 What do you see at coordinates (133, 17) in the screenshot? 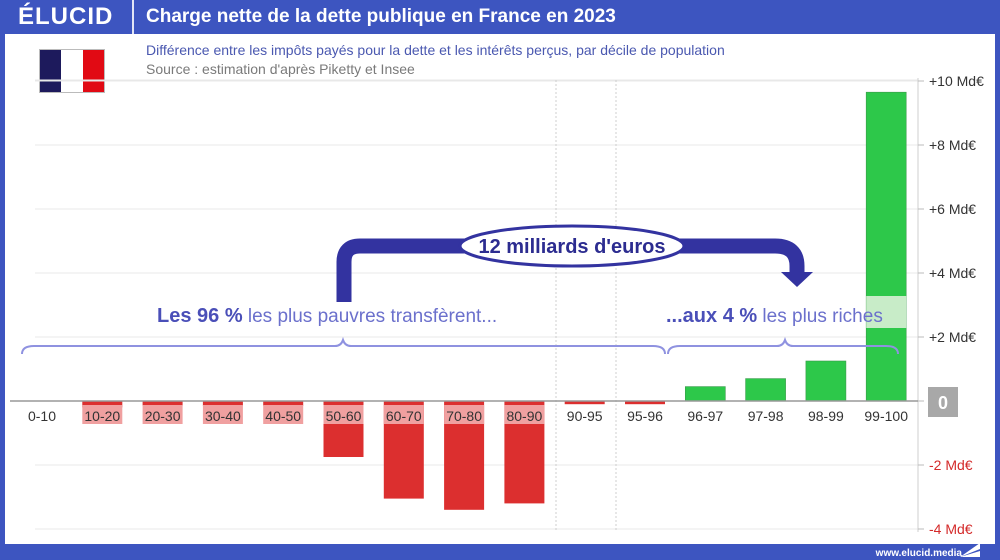
I see `header-divider` at bounding box center [133, 17].